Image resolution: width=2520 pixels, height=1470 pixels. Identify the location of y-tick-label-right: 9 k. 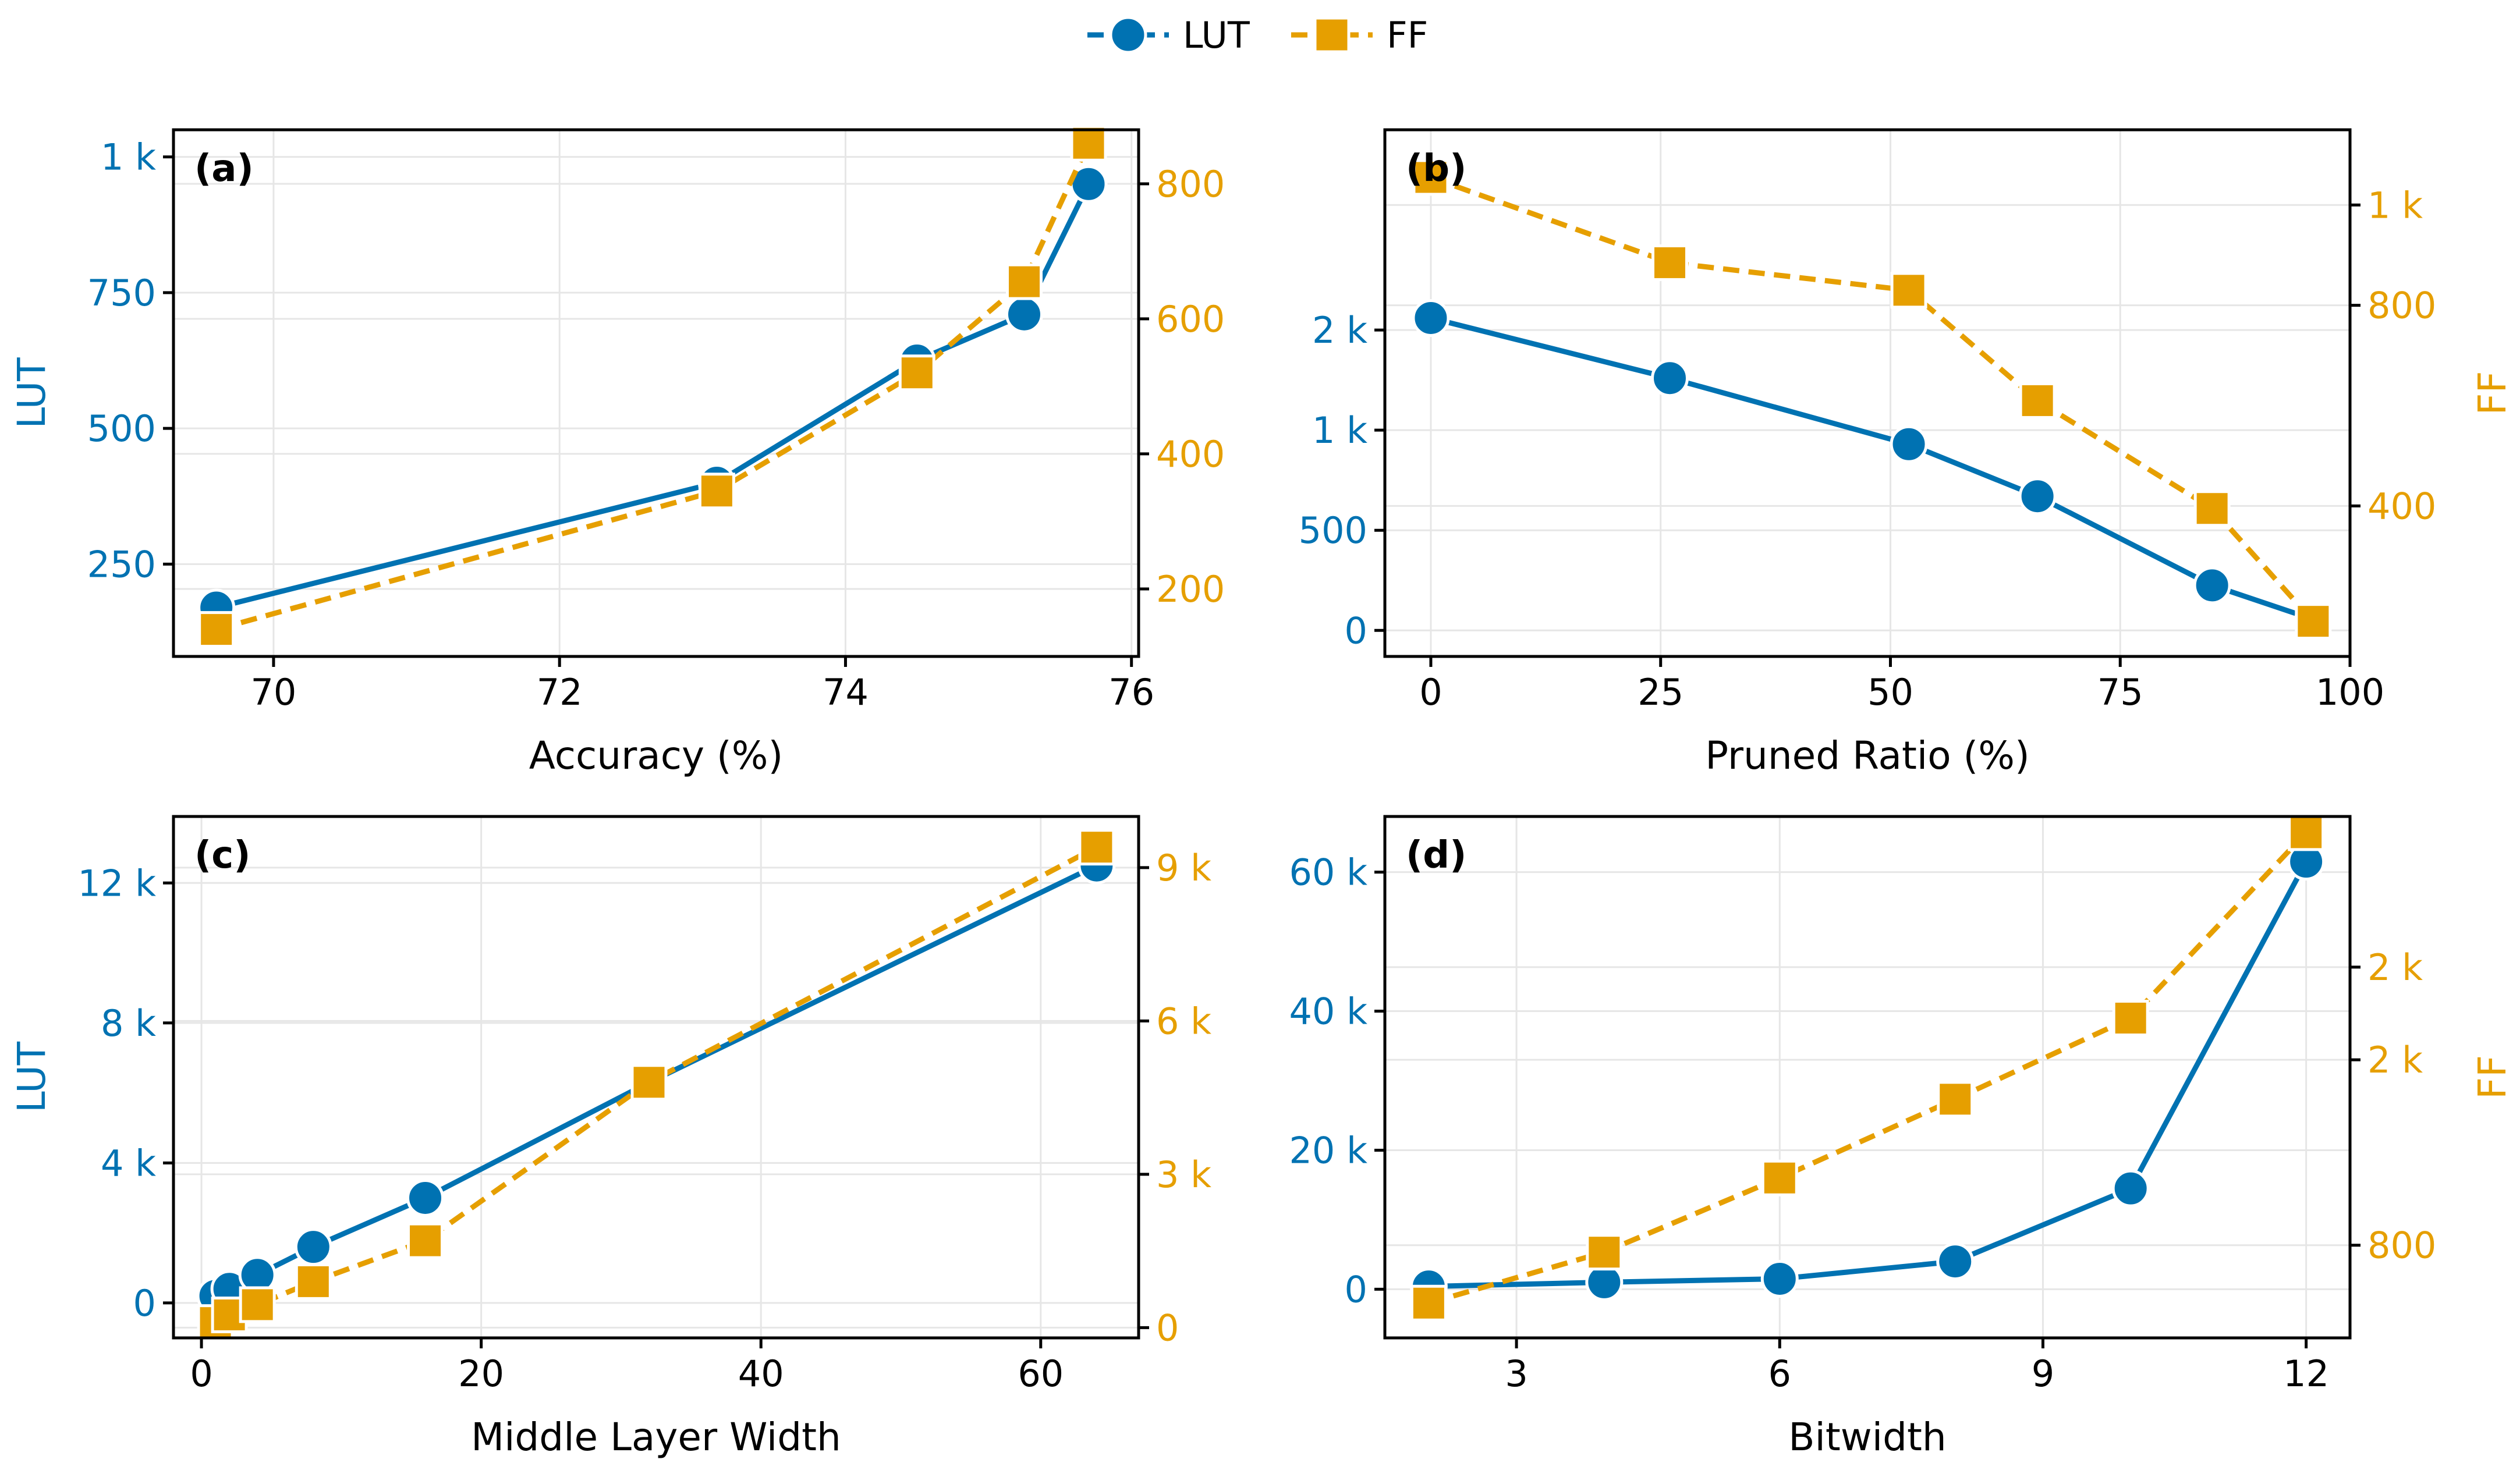
(1183, 868).